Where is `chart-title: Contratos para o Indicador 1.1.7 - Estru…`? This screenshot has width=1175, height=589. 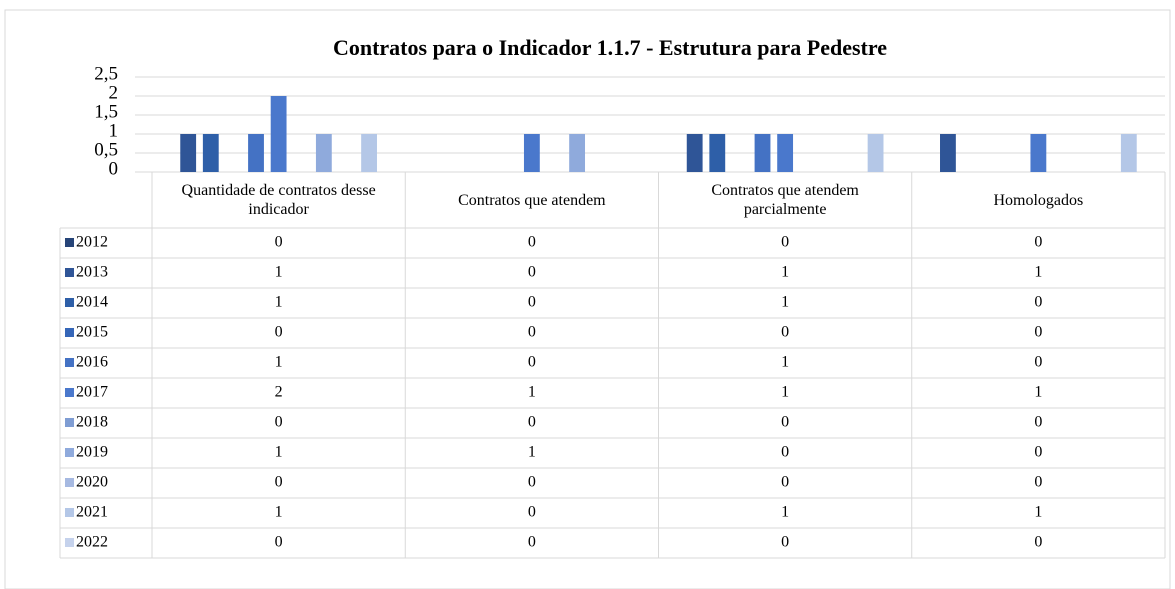 chart-title: Contratos para o Indicador 1.1.7 - Estru… is located at coordinates (610, 47).